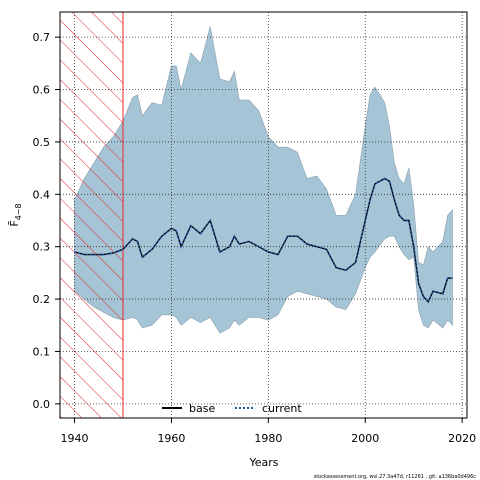  I want to click on x-tick-label: 1980, so click(268, 438).